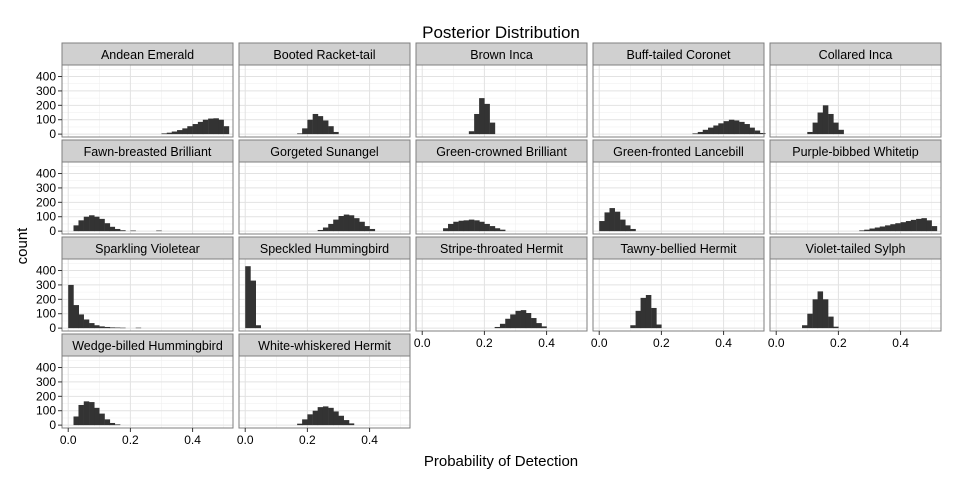 The height and width of the screenshot is (485, 960). What do you see at coordinates (501, 295) in the screenshot?
I see `facet-panel-stripe-throated-hermit` at bounding box center [501, 295].